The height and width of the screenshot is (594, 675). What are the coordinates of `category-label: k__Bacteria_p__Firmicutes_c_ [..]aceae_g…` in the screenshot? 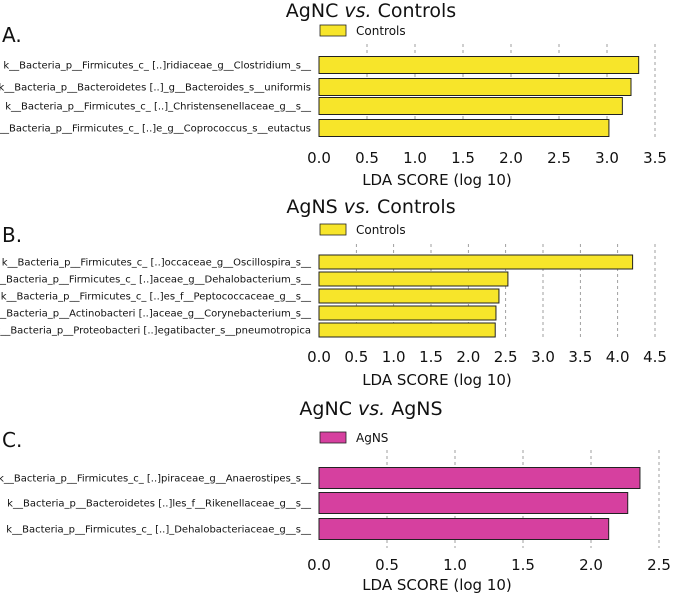 It's located at (156, 280).